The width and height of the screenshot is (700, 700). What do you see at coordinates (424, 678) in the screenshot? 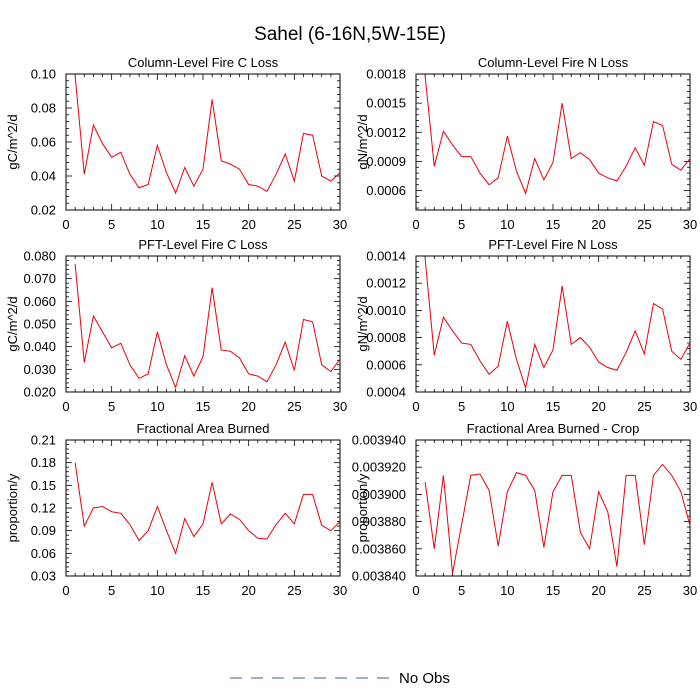
I see `legend-label-no-obs: No Obs` at bounding box center [424, 678].